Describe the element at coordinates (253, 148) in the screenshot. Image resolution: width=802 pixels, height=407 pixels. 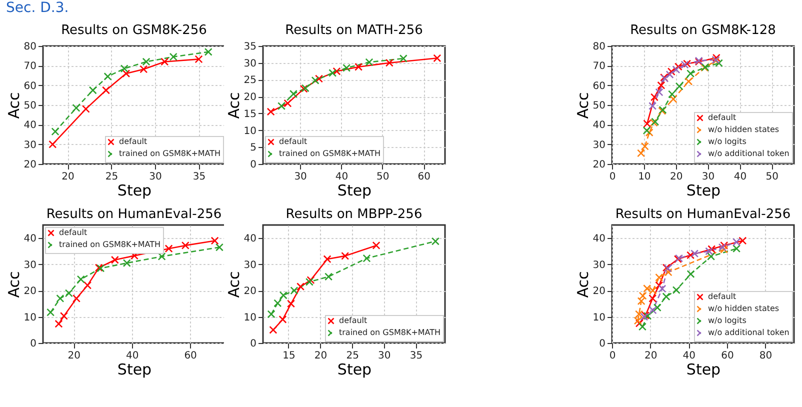
I see `y-tick-label: 5` at that location.